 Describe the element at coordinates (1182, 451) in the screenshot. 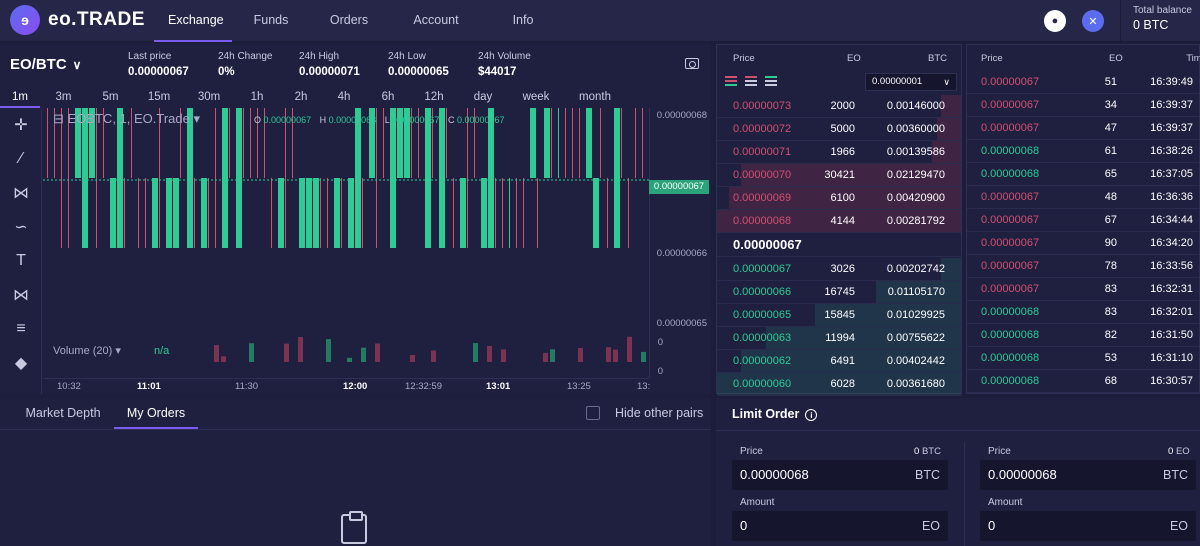

I see `sell-balance-unit: EO` at that location.